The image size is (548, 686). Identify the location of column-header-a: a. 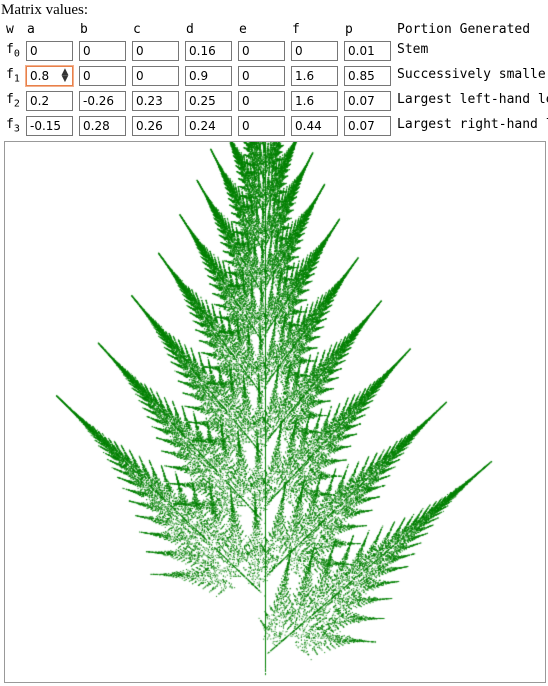
(31, 29).